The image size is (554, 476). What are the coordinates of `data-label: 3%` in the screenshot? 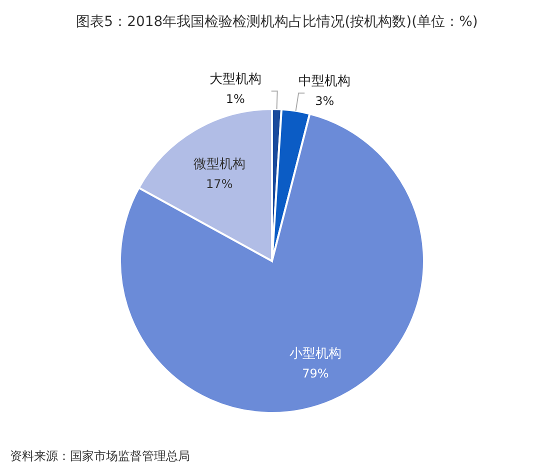 It's located at (324, 101).